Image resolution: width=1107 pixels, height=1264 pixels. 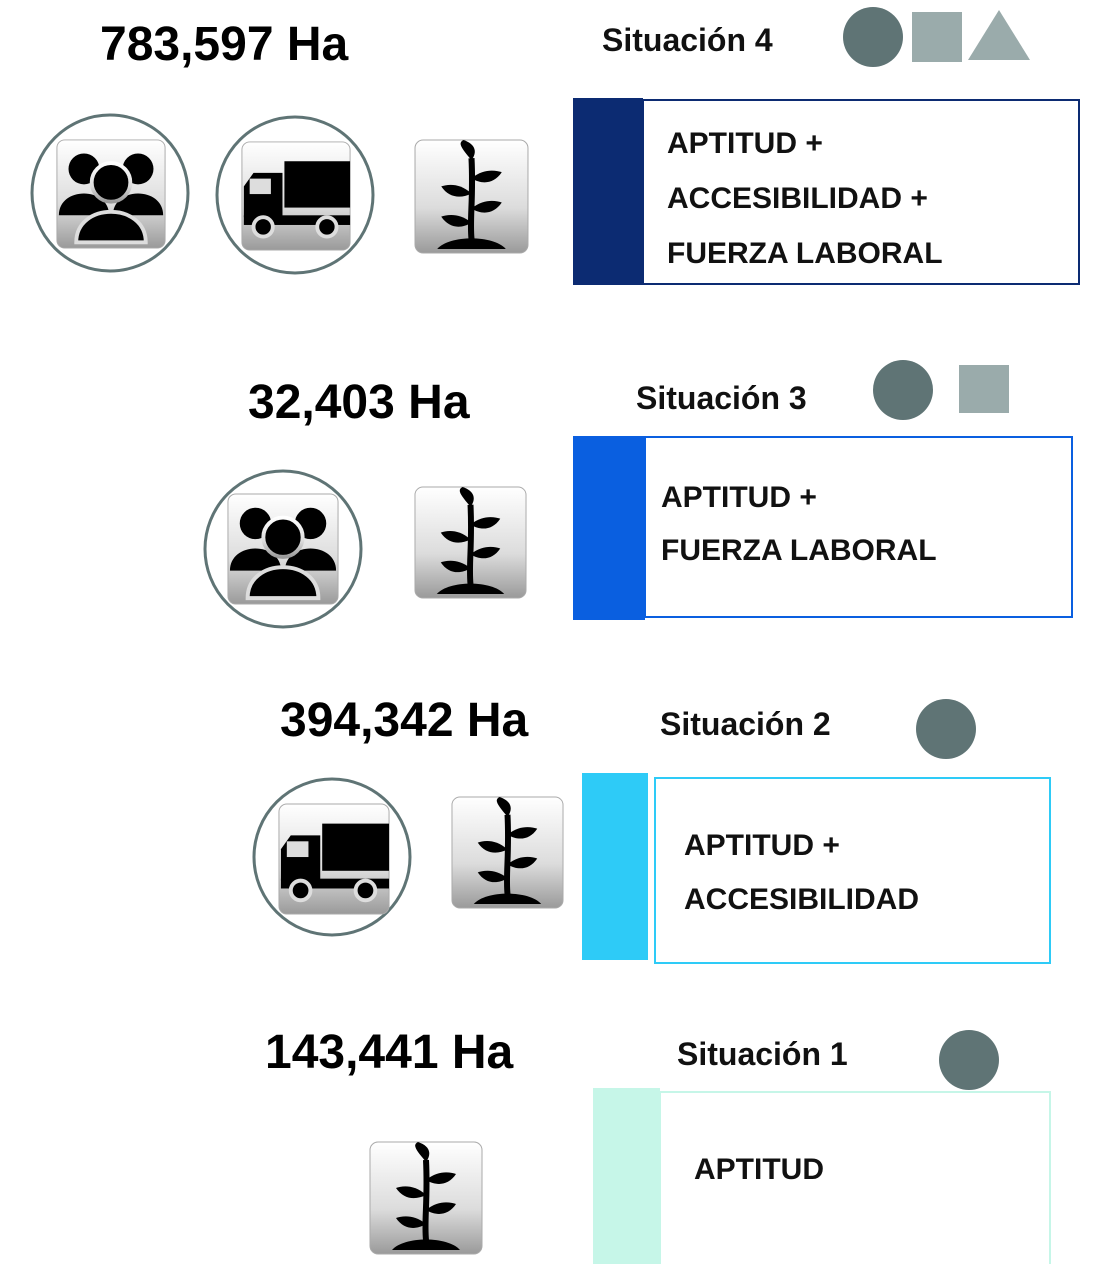 I want to click on situation-title: Situación 3, so click(x=721, y=398).